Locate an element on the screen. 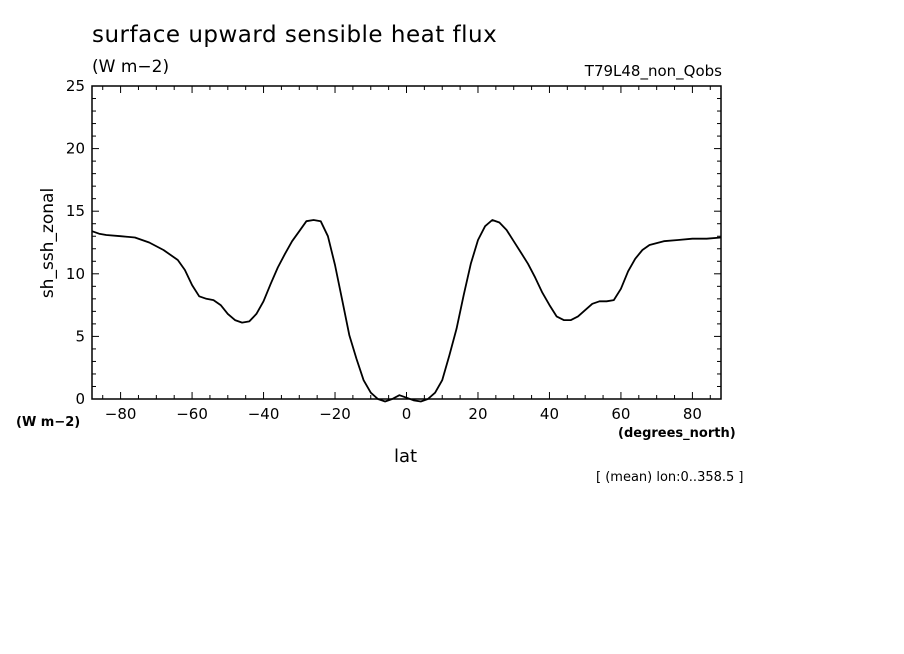 The image size is (904, 654). x-tick-label: 60 is located at coordinates (620, 414).